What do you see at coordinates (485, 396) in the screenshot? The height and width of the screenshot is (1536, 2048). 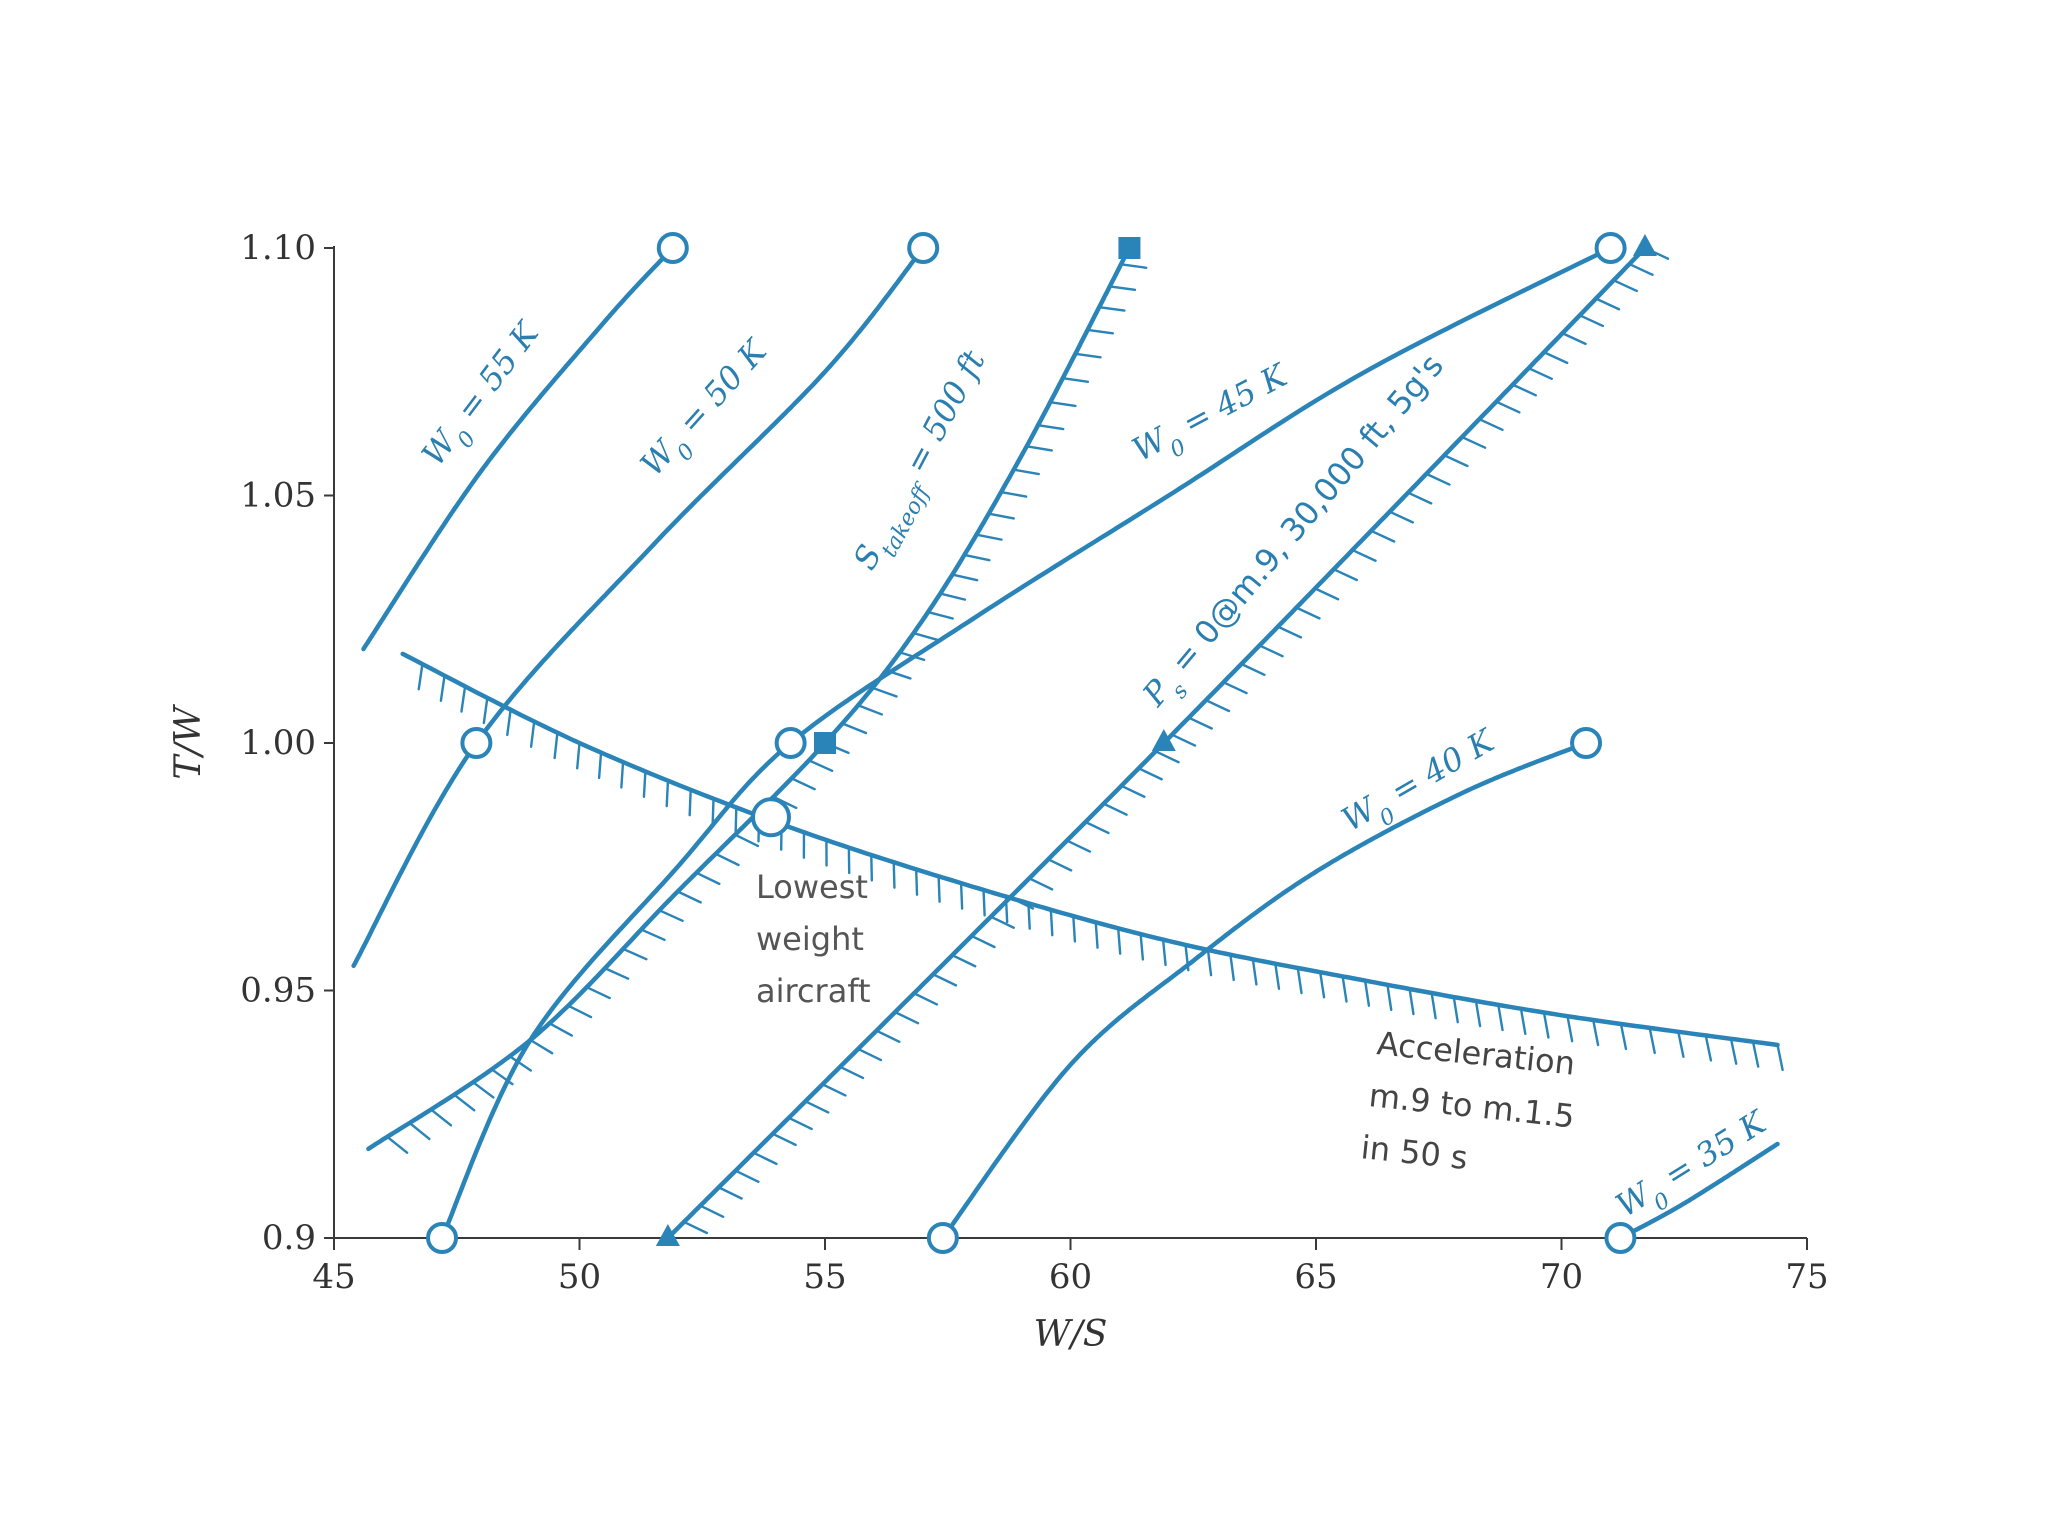 I see `label-w0-55k: W0 = 55 K` at bounding box center [485, 396].